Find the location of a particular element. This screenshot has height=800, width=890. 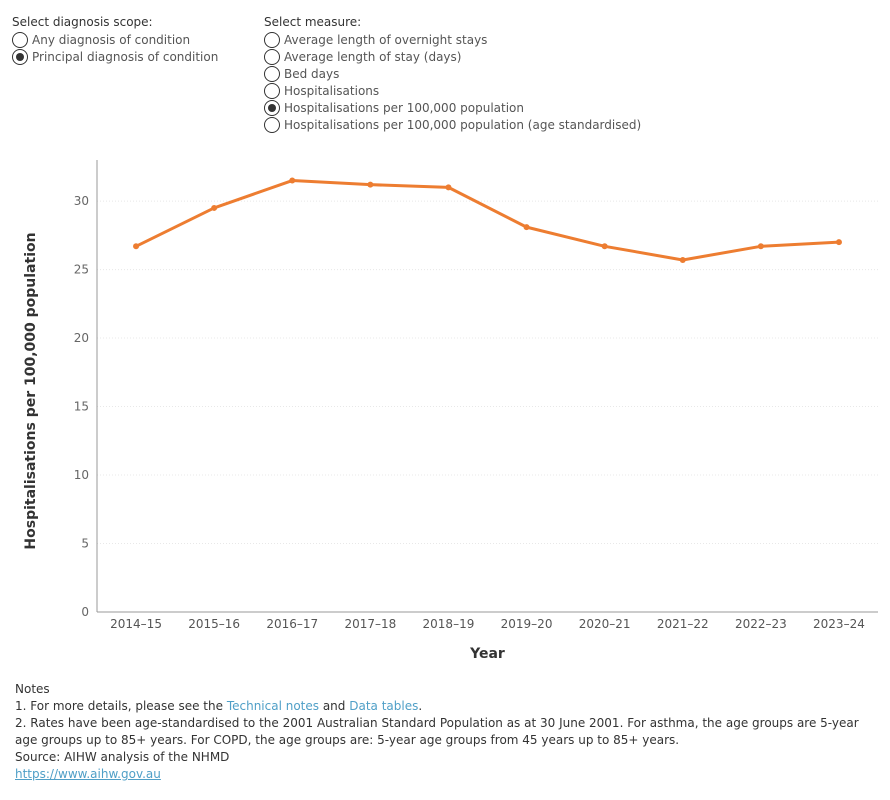

x-tick-label: 2016–17 is located at coordinates (292, 624).